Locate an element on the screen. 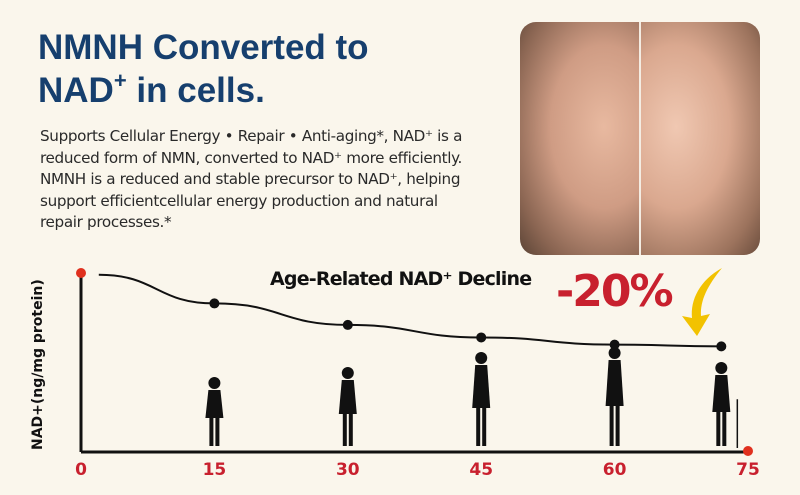 Image resolution: width=800 pixels, height=495 pixels. x-tick-label: 60 is located at coordinates (615, 470).